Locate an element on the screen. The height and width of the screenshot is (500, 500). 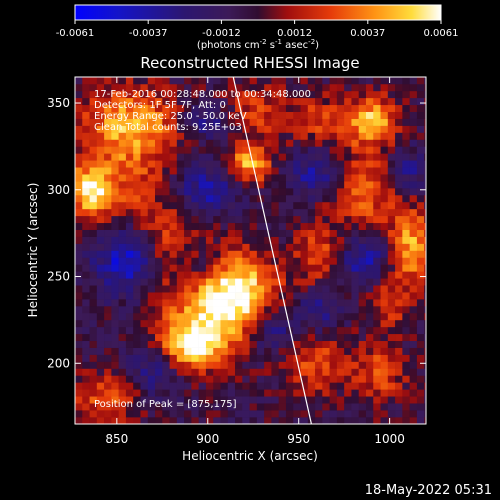
annotation-time: 17-Feb-2016 00:28:48.000 to 00:34:48.000 is located at coordinates (202, 94).